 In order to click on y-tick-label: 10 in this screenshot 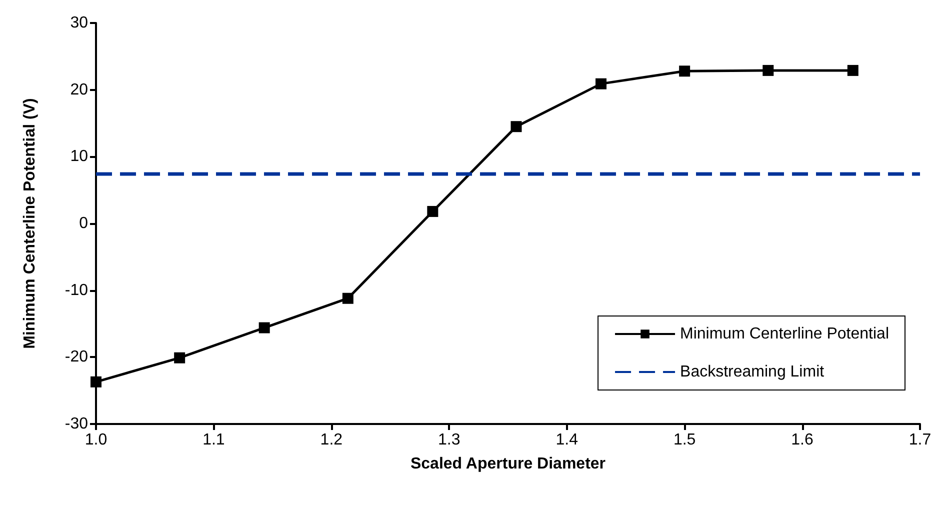, I will do `click(79, 157)`.